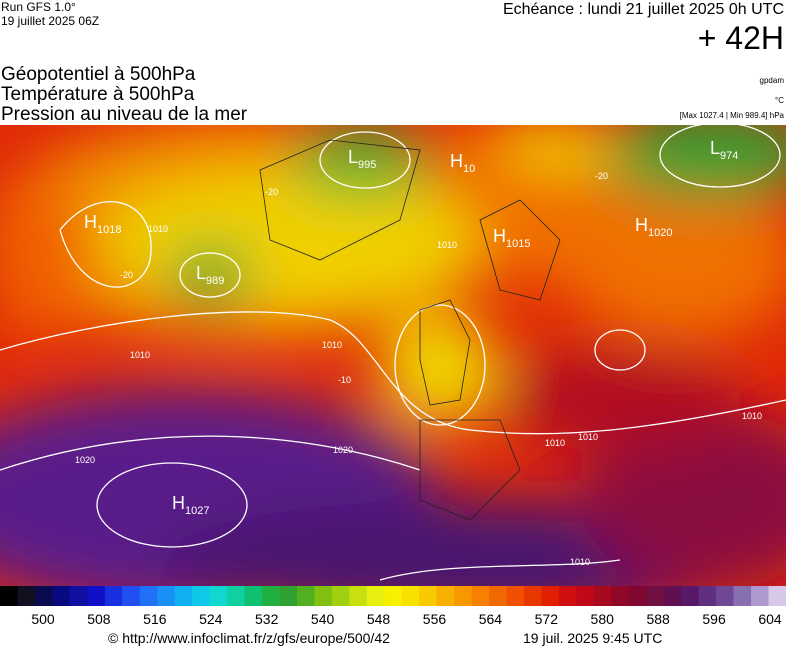 Image resolution: width=786 pixels, height=648 pixels. Describe the element at coordinates (741, 38) in the screenshot. I see `lead-time: + 42H` at that location.